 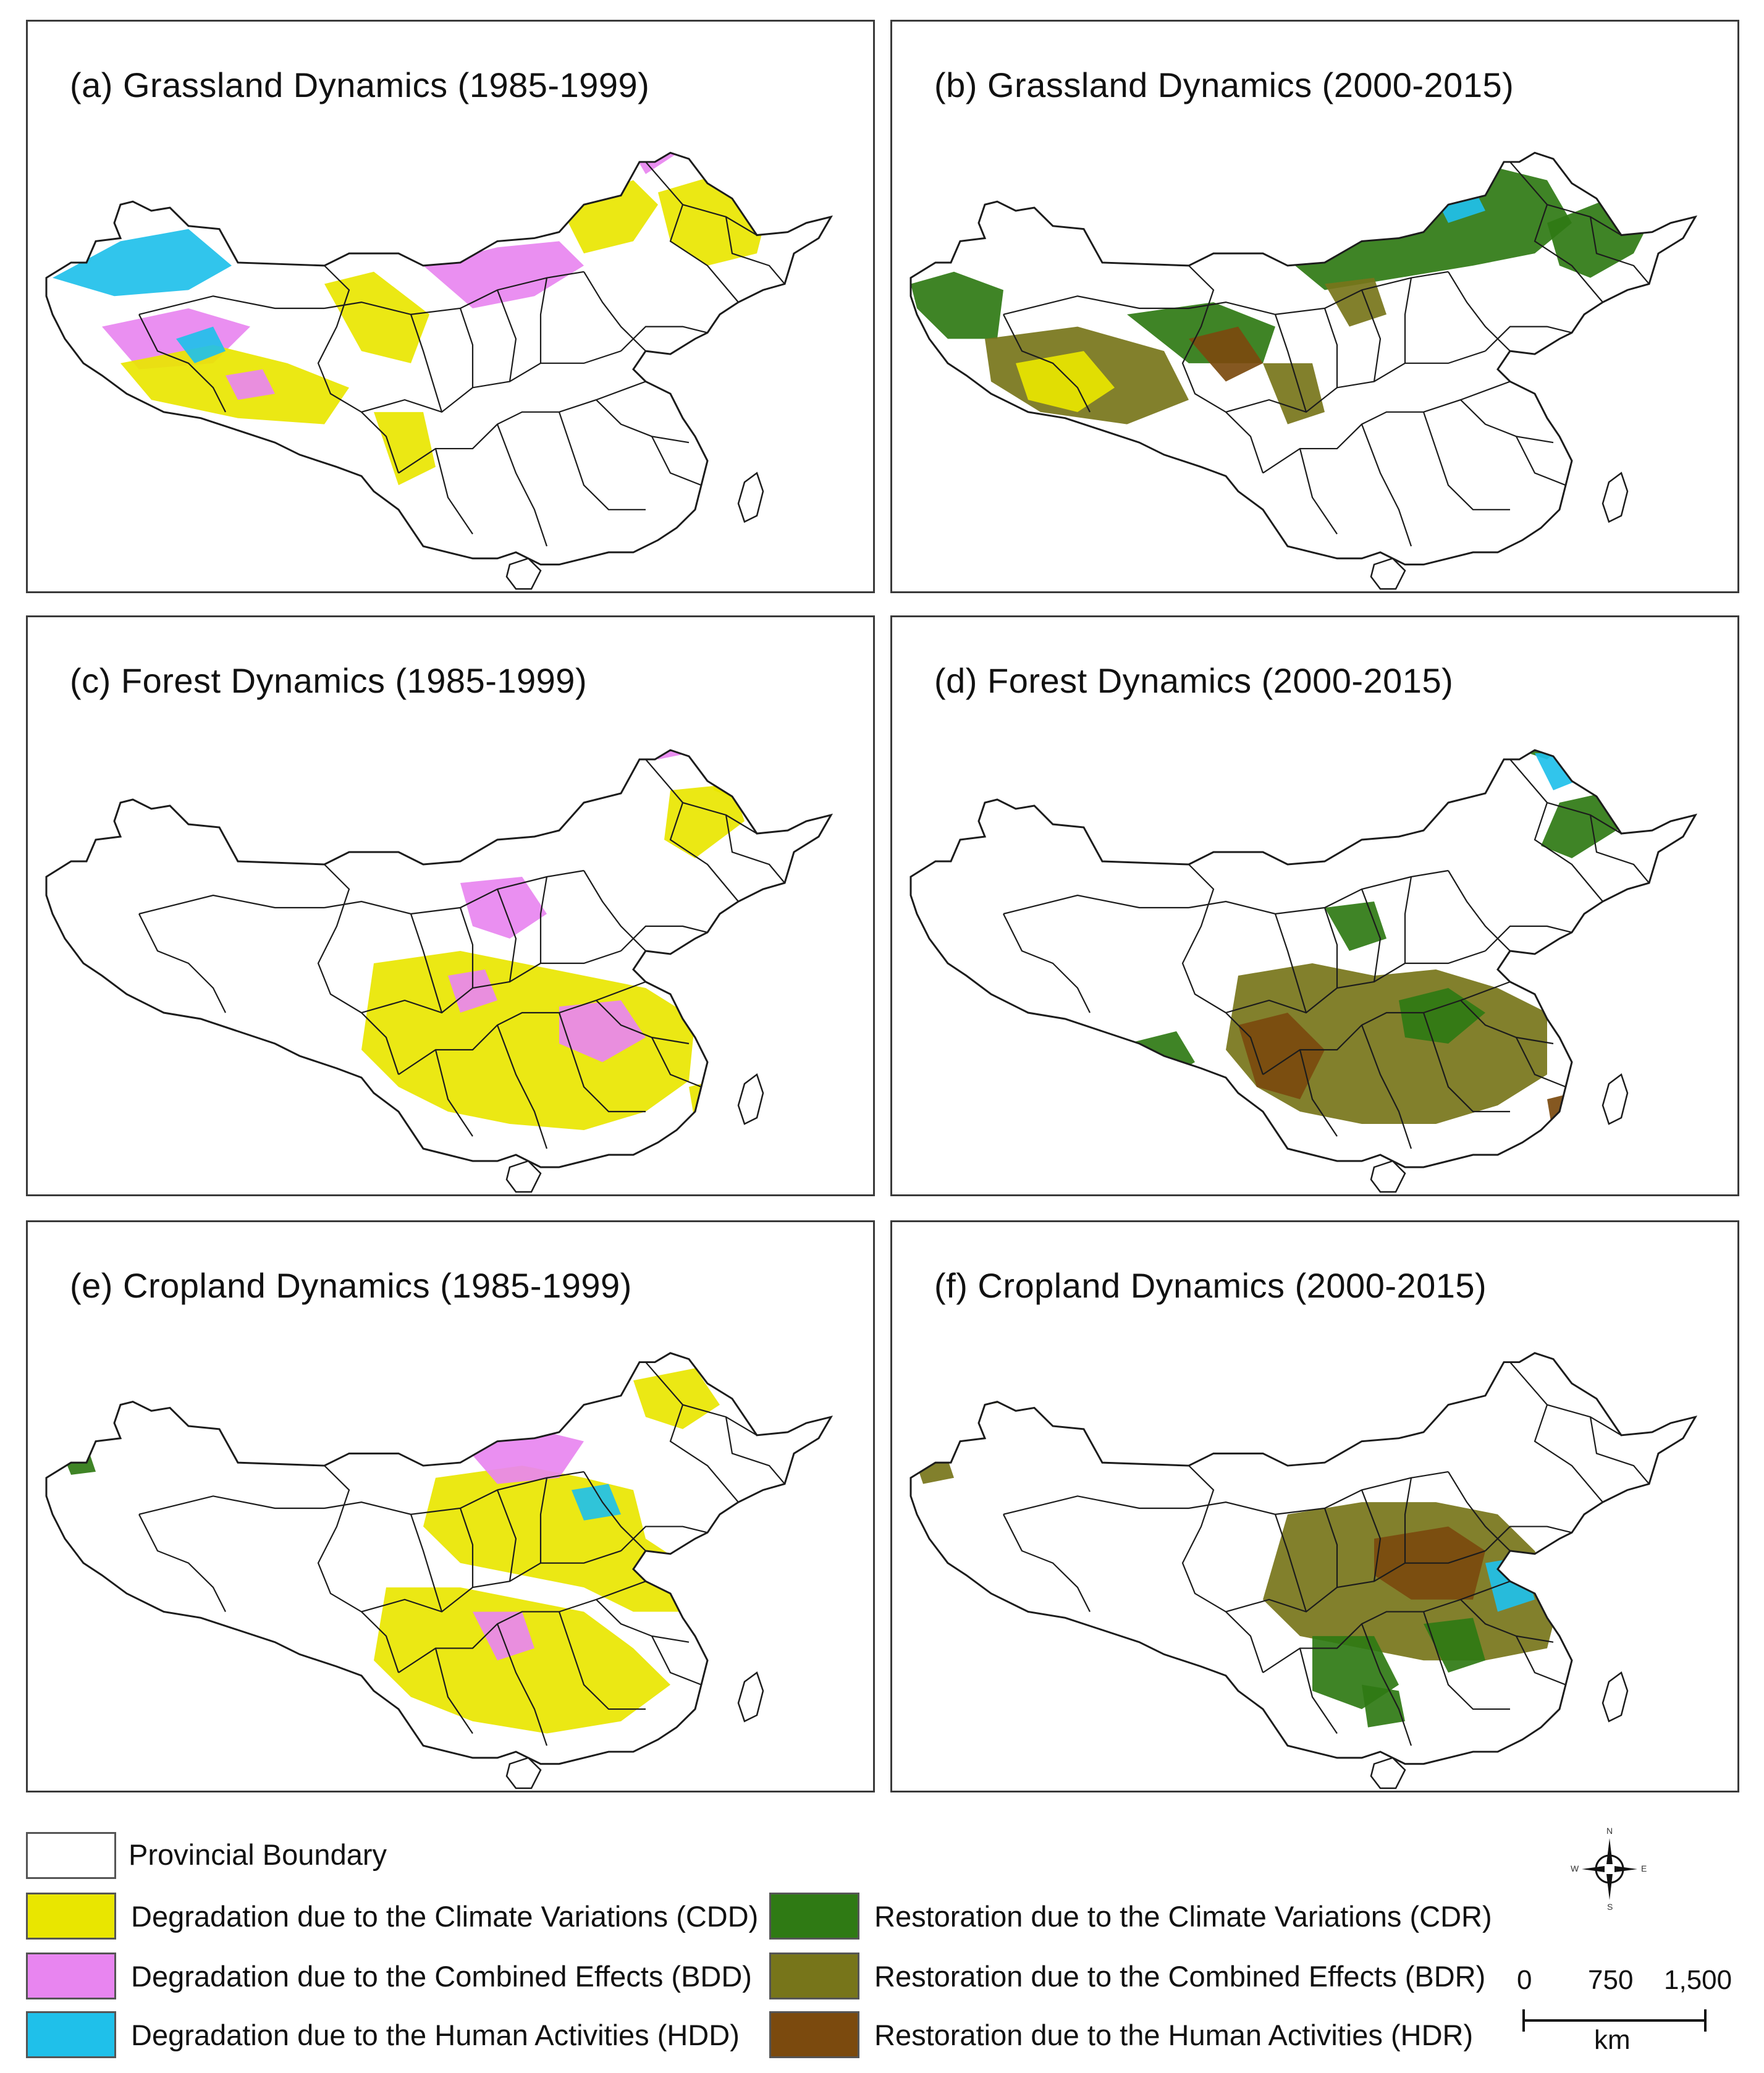 I want to click on scale-tick-0: 0, so click(x=1524, y=1980).